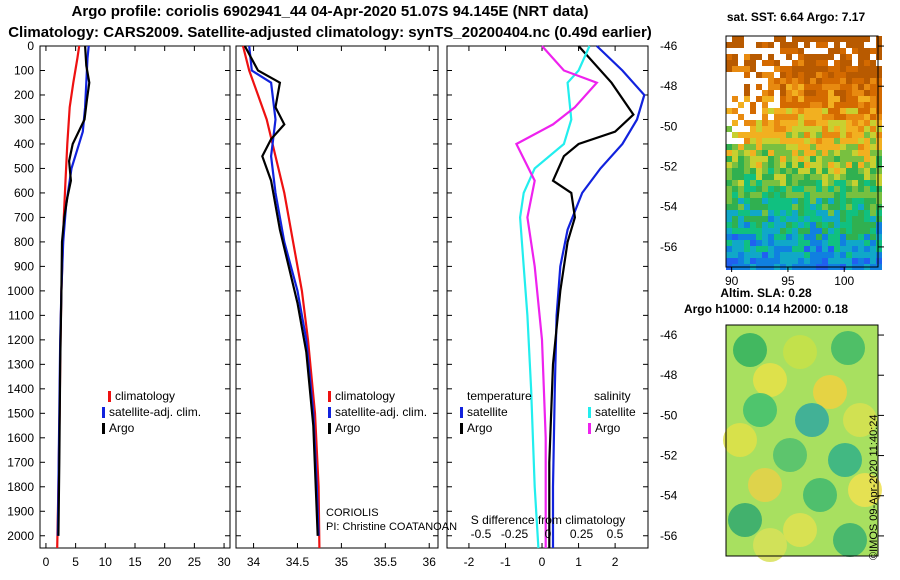  I want to click on lat-tick-label: -56, so click(669, 247).